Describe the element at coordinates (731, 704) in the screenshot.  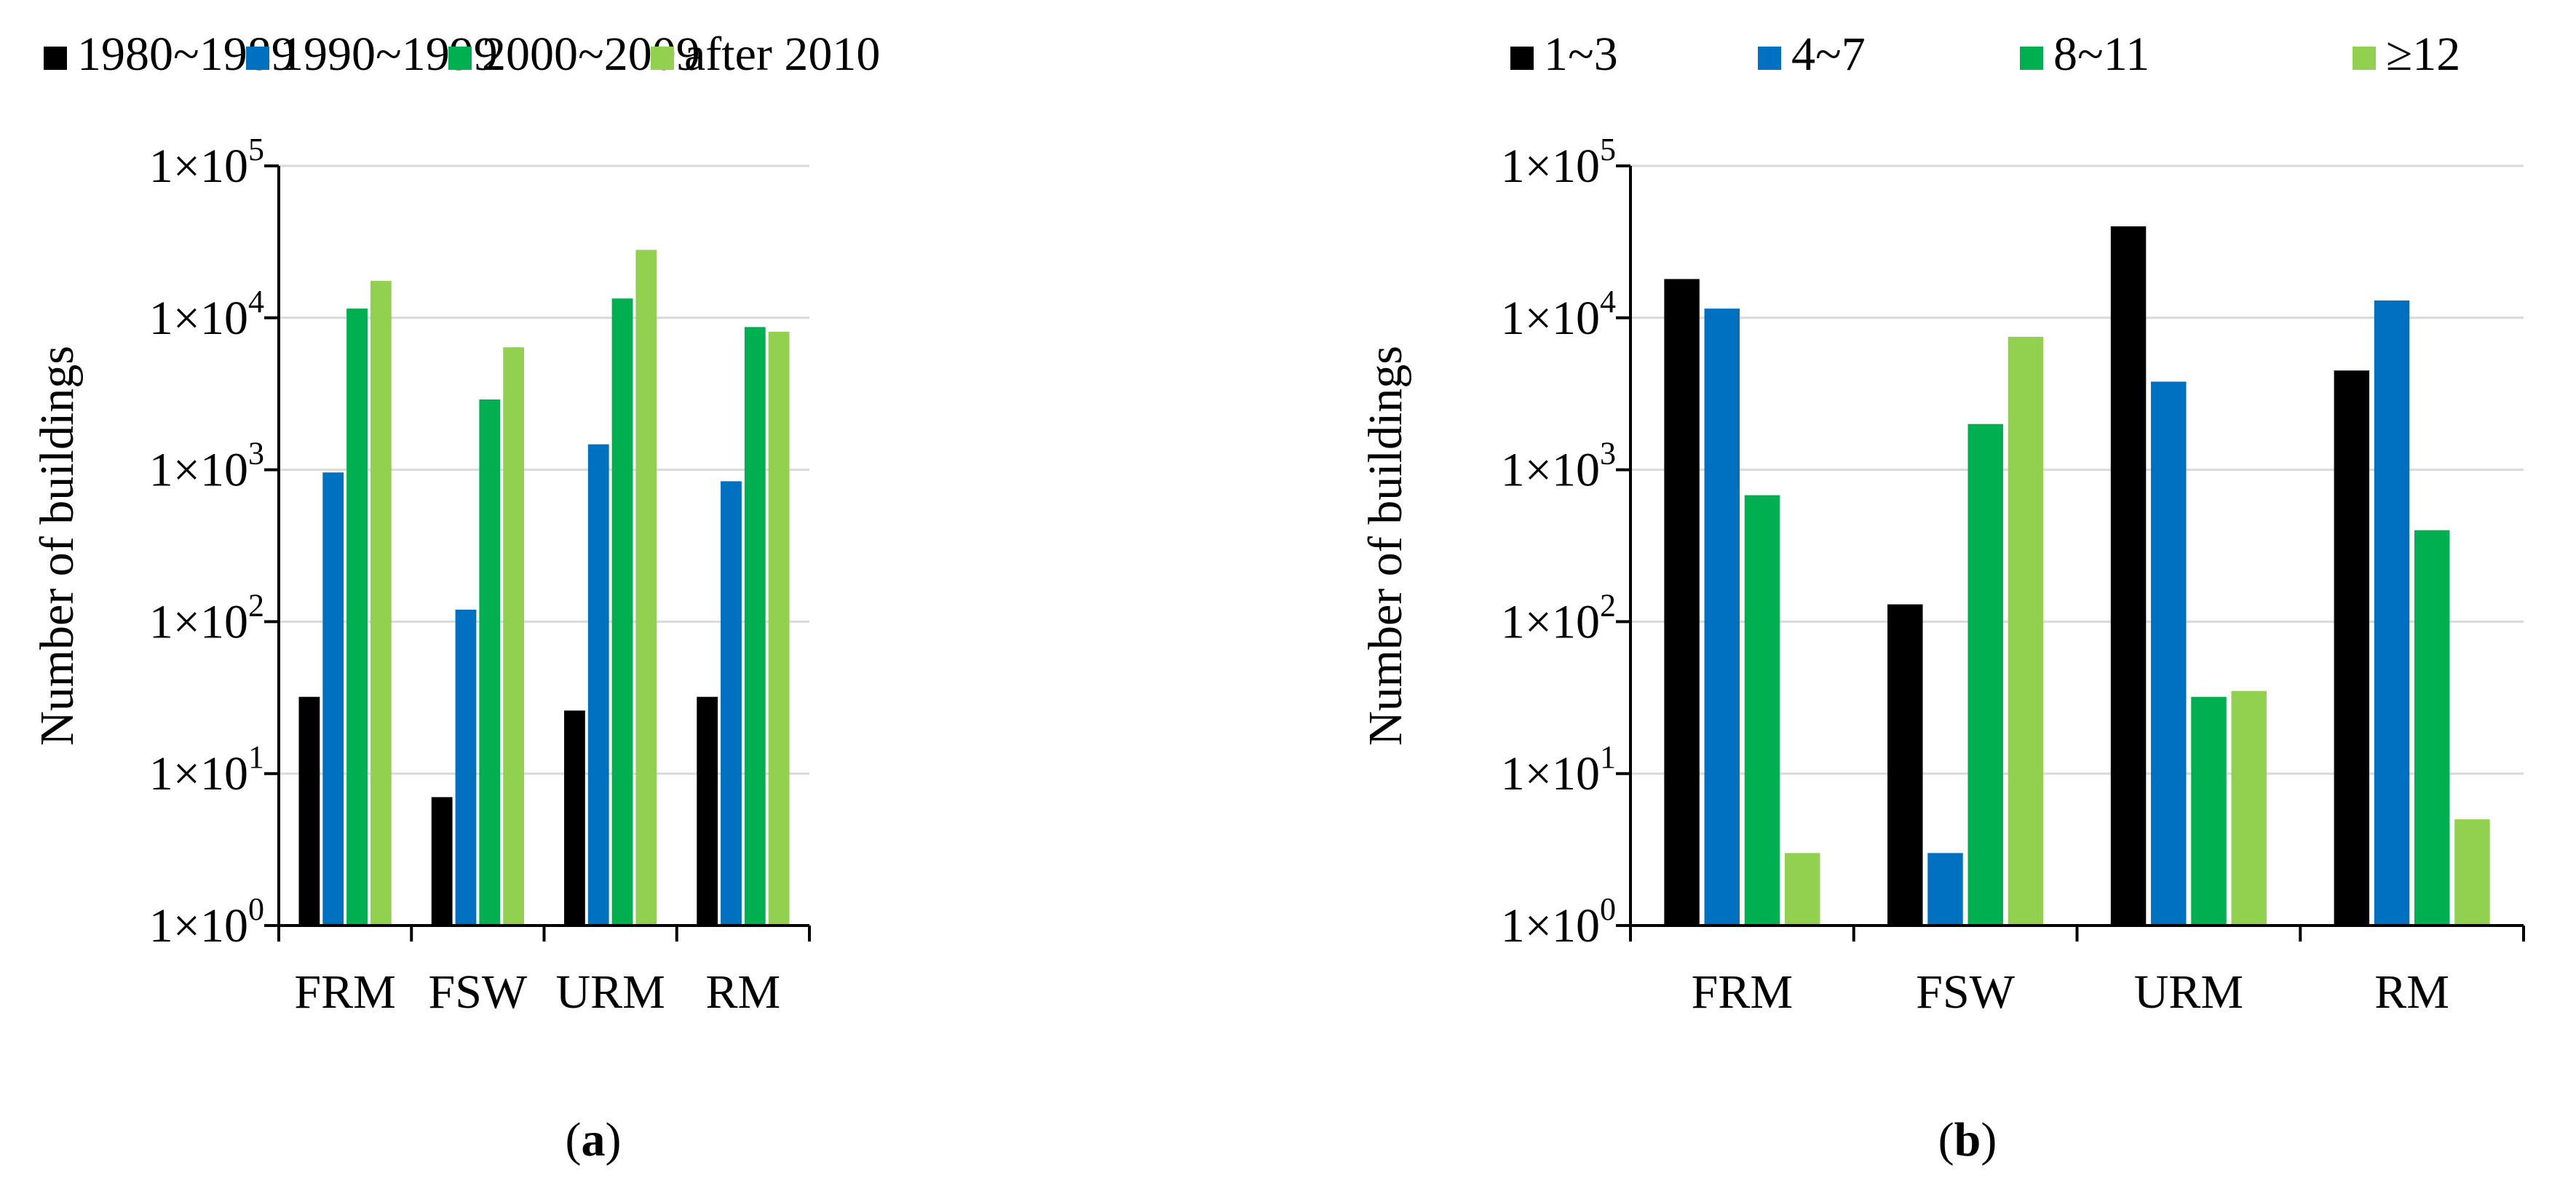
I see `bar-1990~1999-RM` at that location.